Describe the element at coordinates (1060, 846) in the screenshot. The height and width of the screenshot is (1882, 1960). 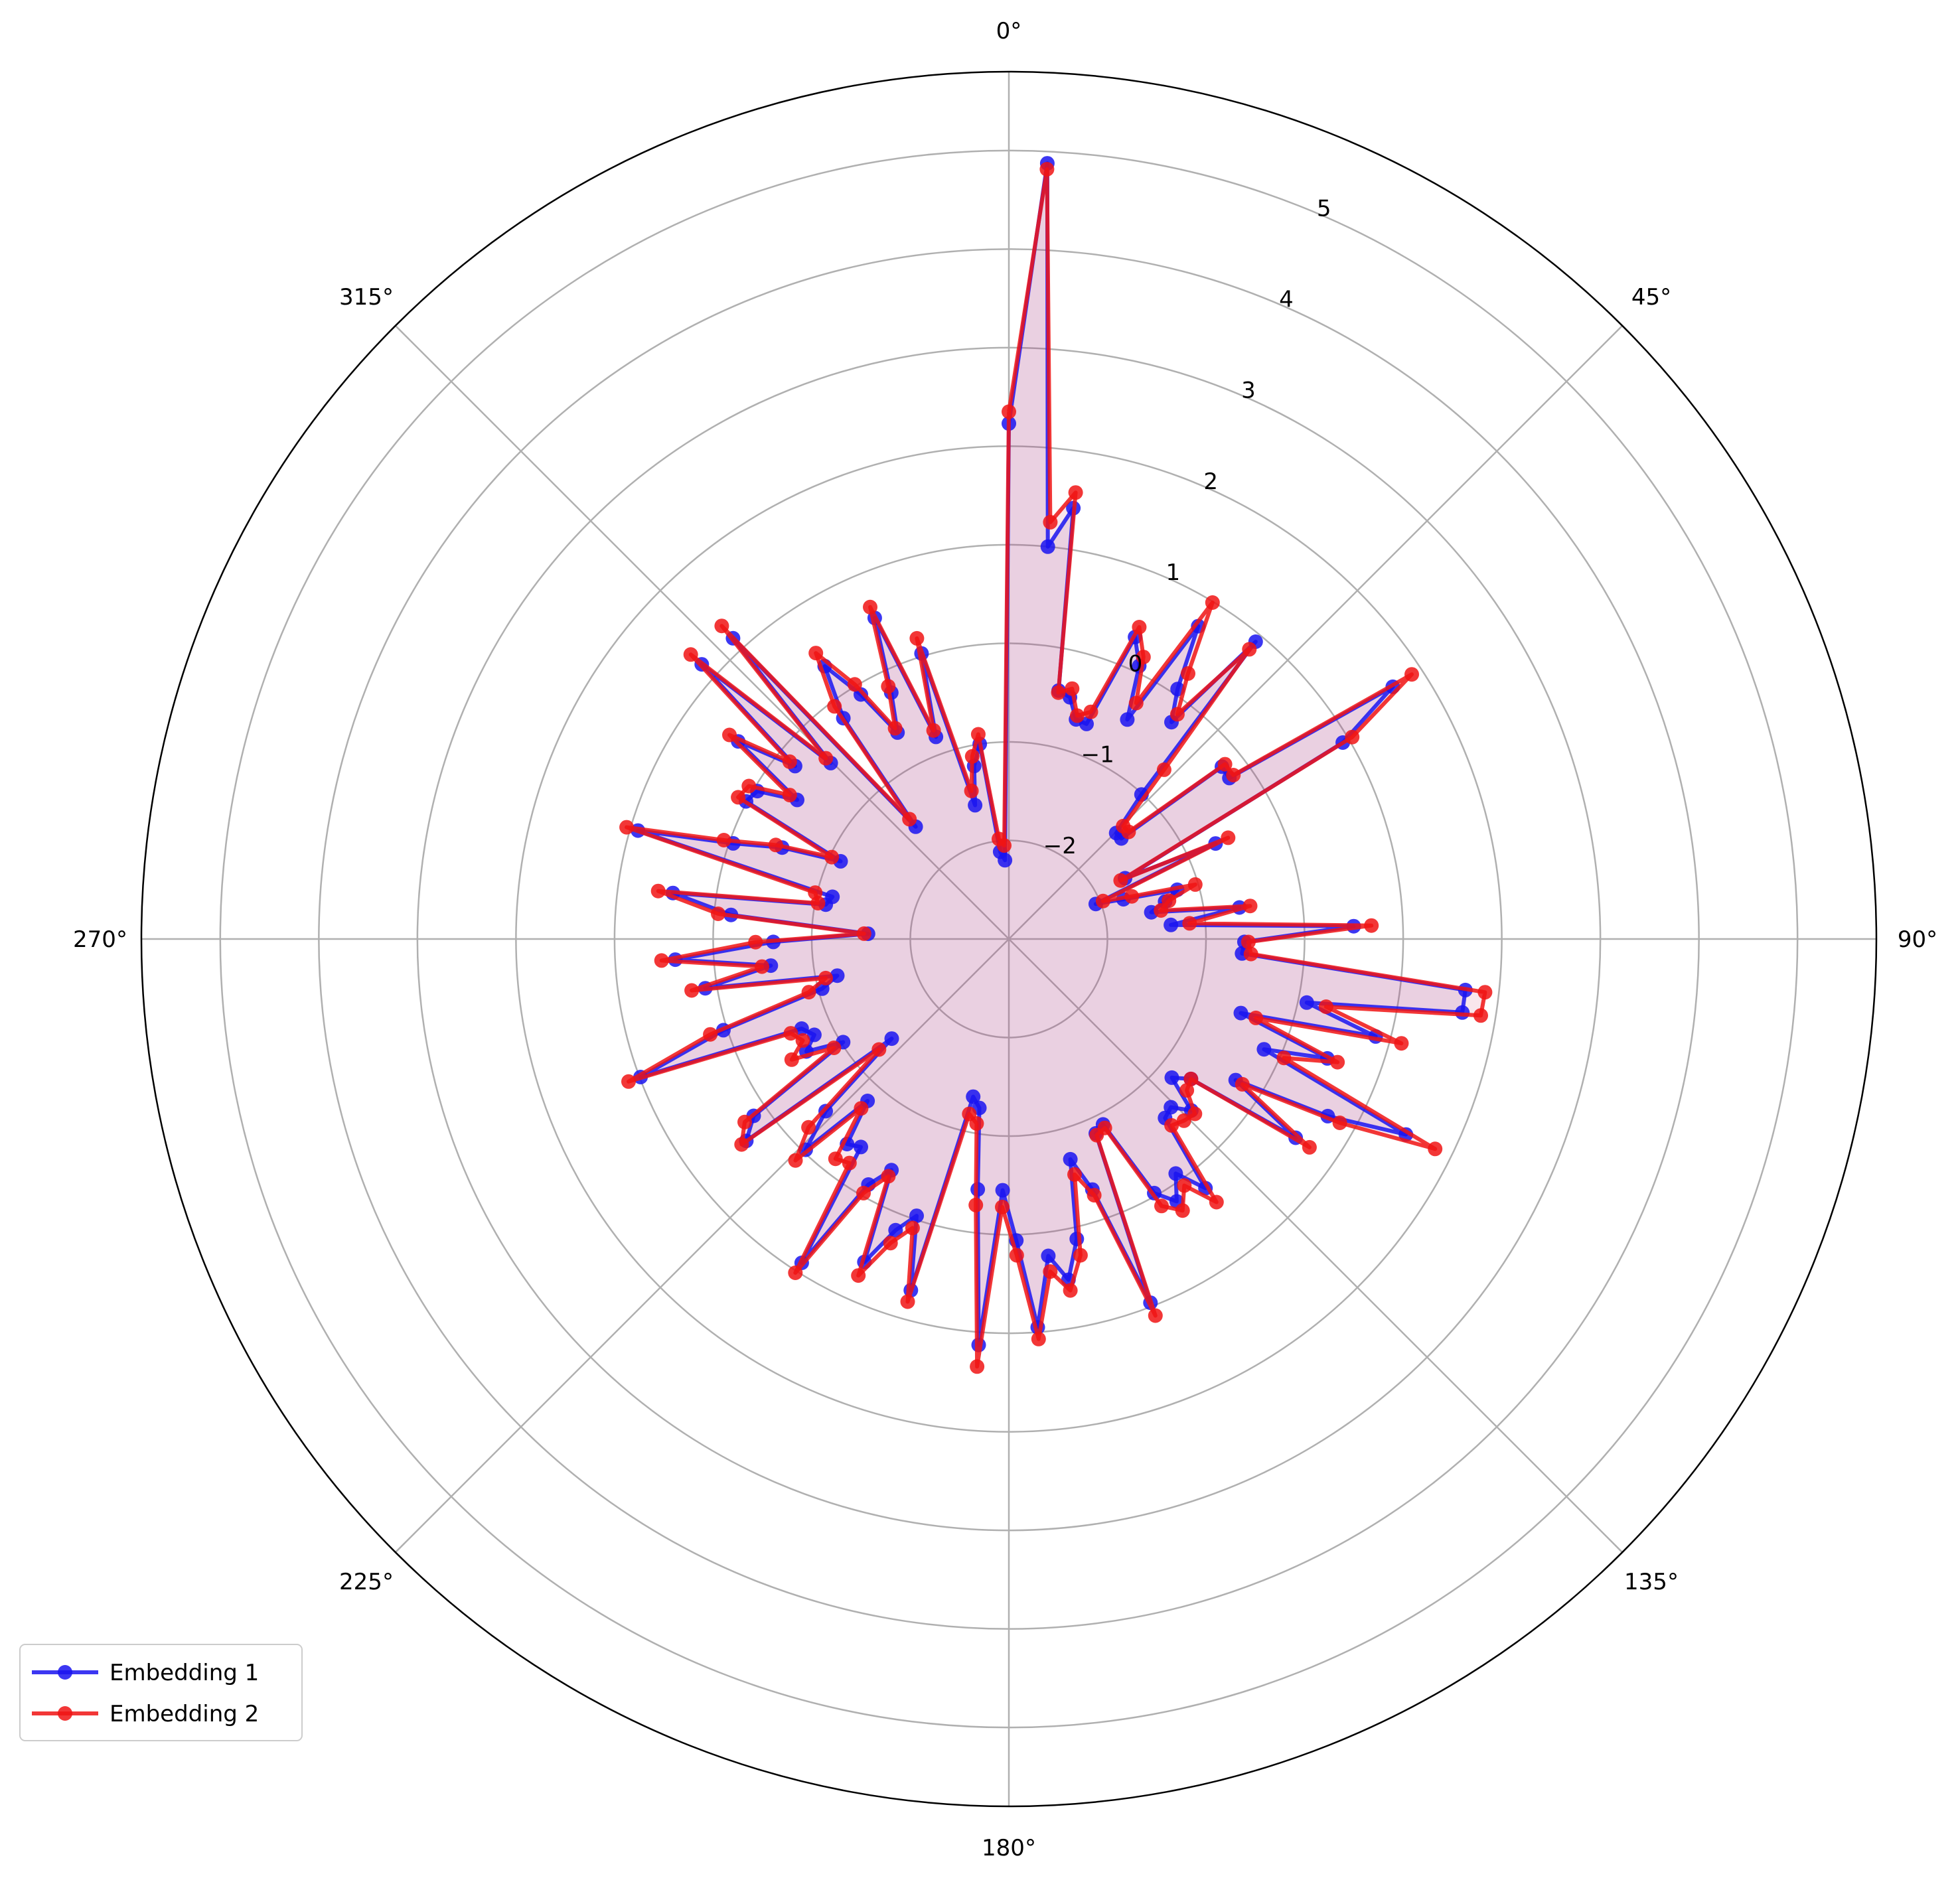
I see `radial-tick-label: −2` at that location.